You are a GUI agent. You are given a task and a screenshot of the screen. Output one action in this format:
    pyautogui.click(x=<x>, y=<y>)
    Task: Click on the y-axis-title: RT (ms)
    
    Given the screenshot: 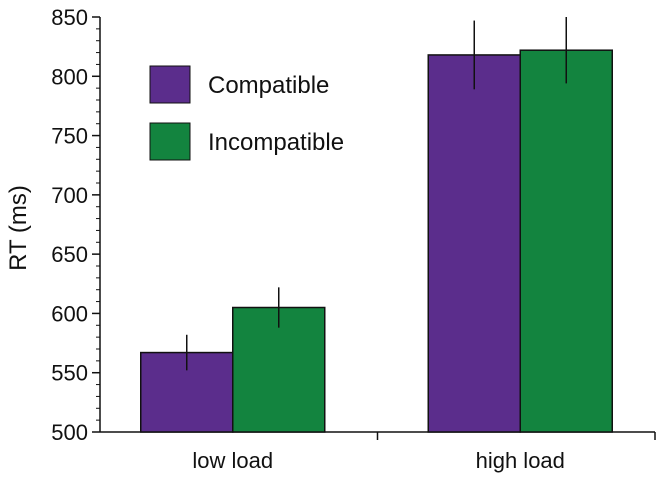 What is the action you would take?
    pyautogui.click(x=18, y=228)
    